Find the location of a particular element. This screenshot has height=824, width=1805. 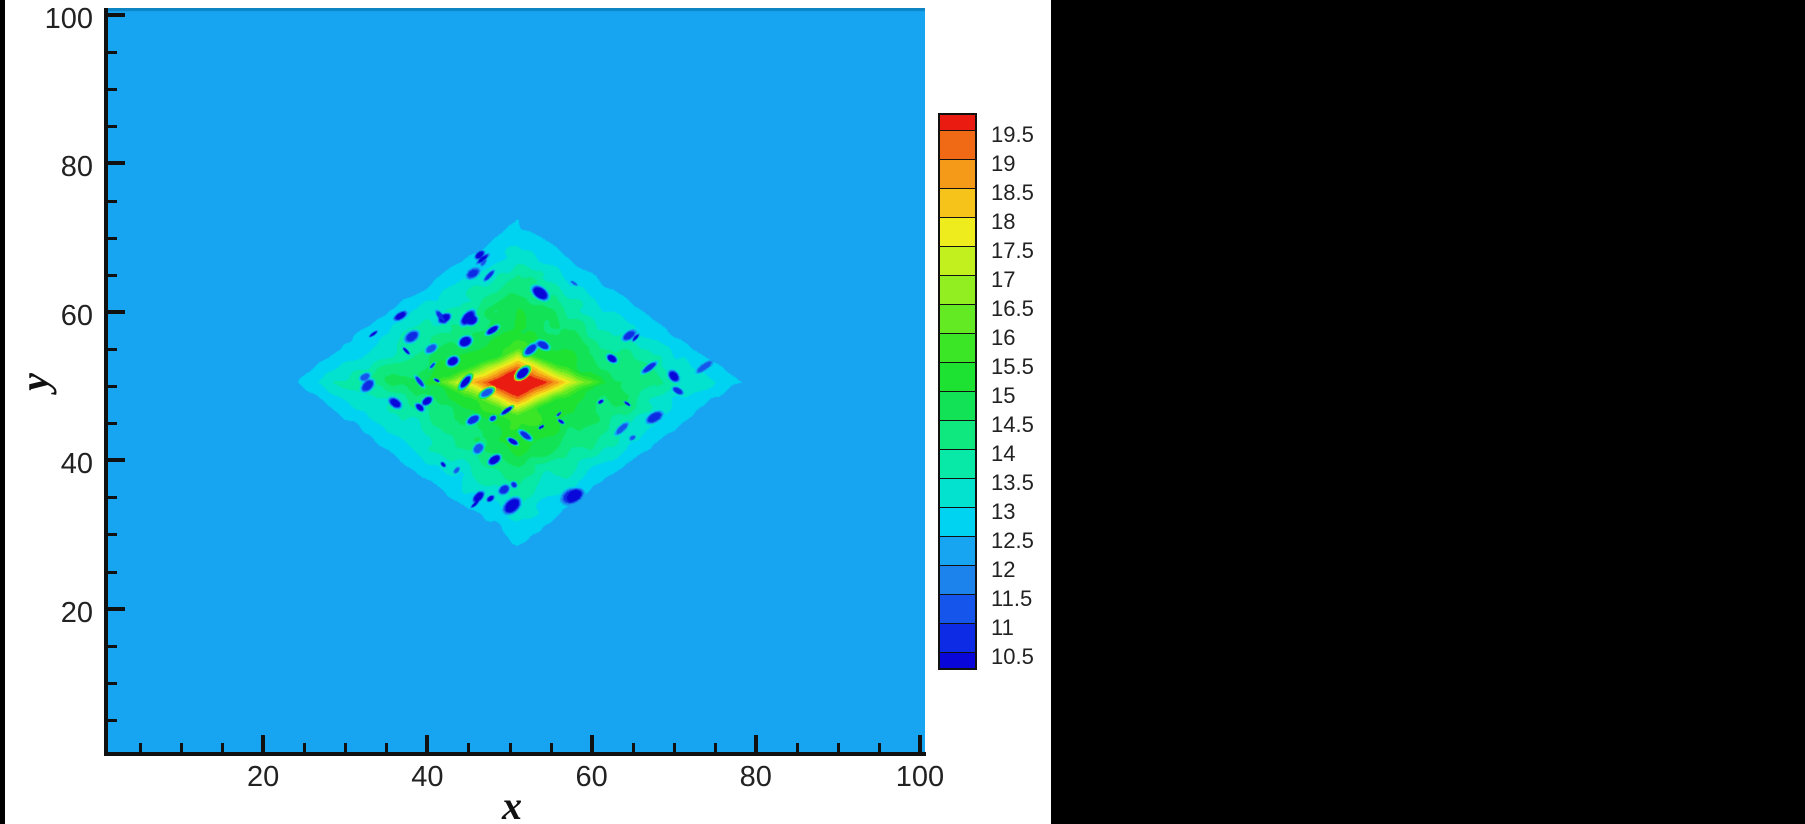

colorbar-tick-label: 11.5 is located at coordinates (1012, 598).